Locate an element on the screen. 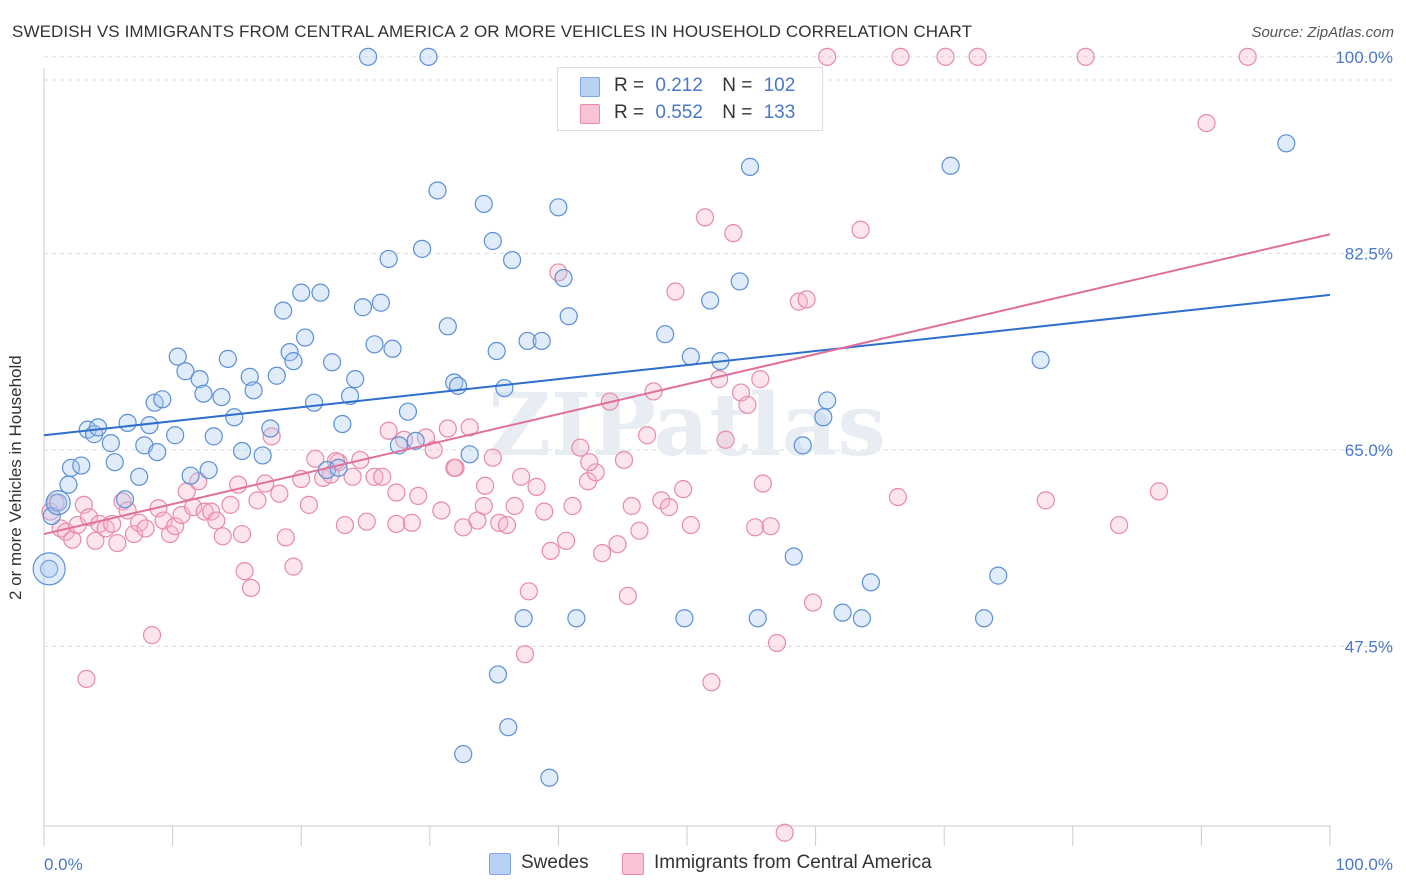  y-tick-label: 100.0% is located at coordinates (1364, 57).